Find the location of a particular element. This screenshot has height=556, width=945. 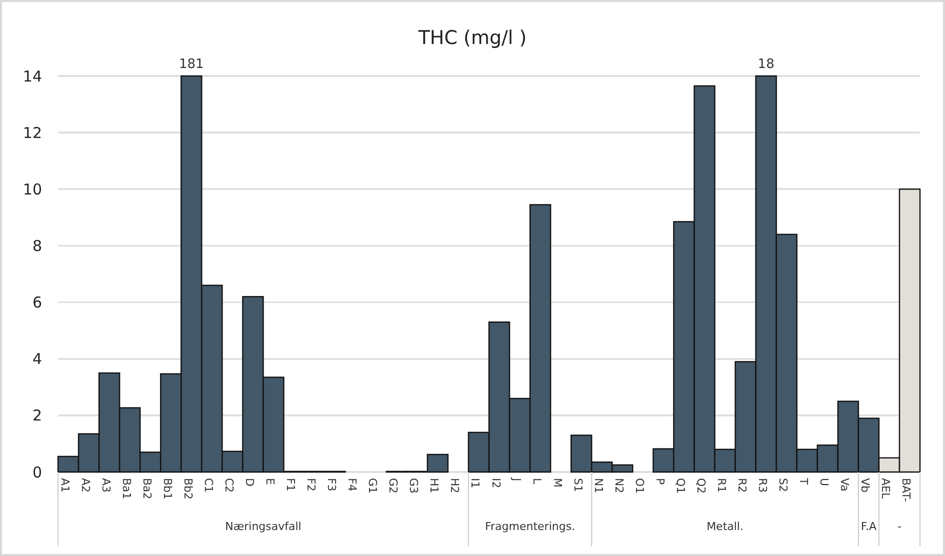

x-tick-label: L is located at coordinates (537, 481).